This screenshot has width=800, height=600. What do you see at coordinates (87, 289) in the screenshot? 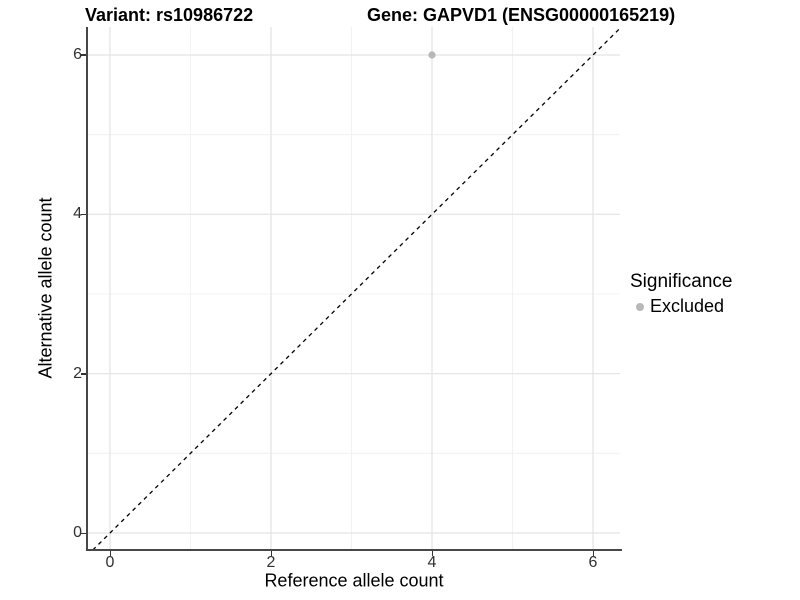
I see `y-axis-line` at bounding box center [87, 289].